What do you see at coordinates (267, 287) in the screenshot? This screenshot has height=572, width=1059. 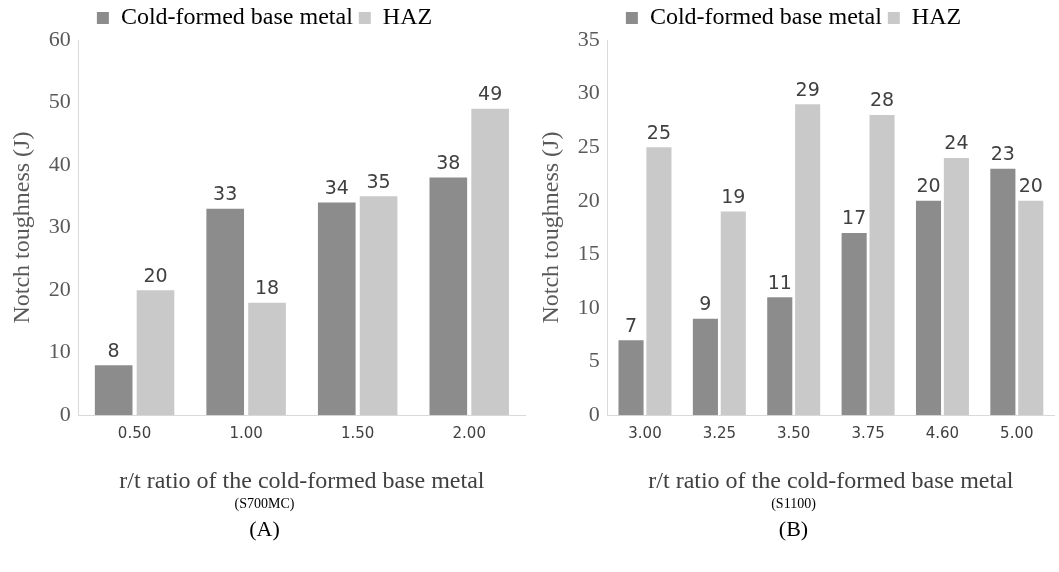 I see `data-label: 18` at bounding box center [267, 287].